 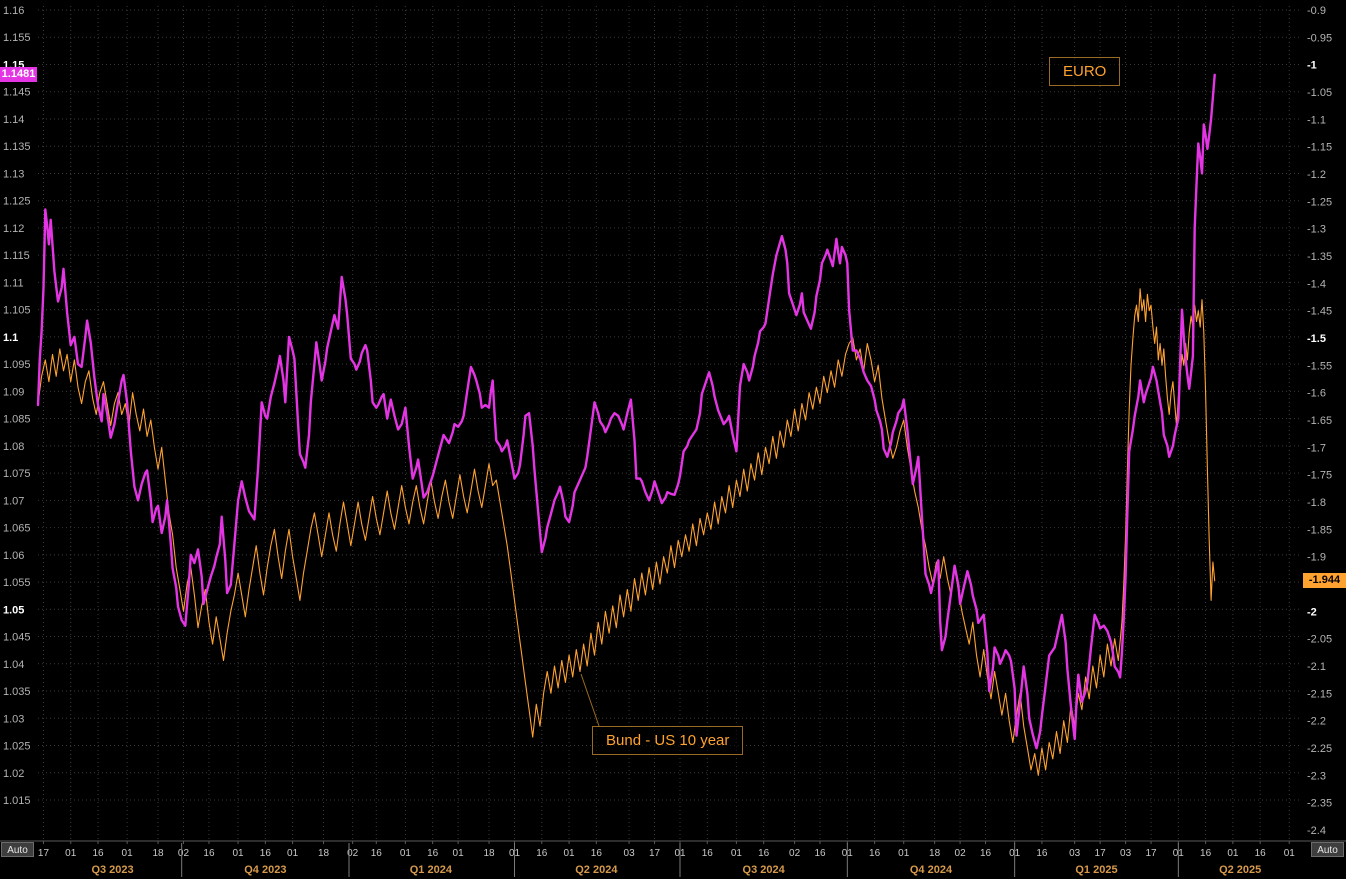 What do you see at coordinates (17, 747) in the screenshot?
I see `svg-text: 1.025` at bounding box center [17, 747].